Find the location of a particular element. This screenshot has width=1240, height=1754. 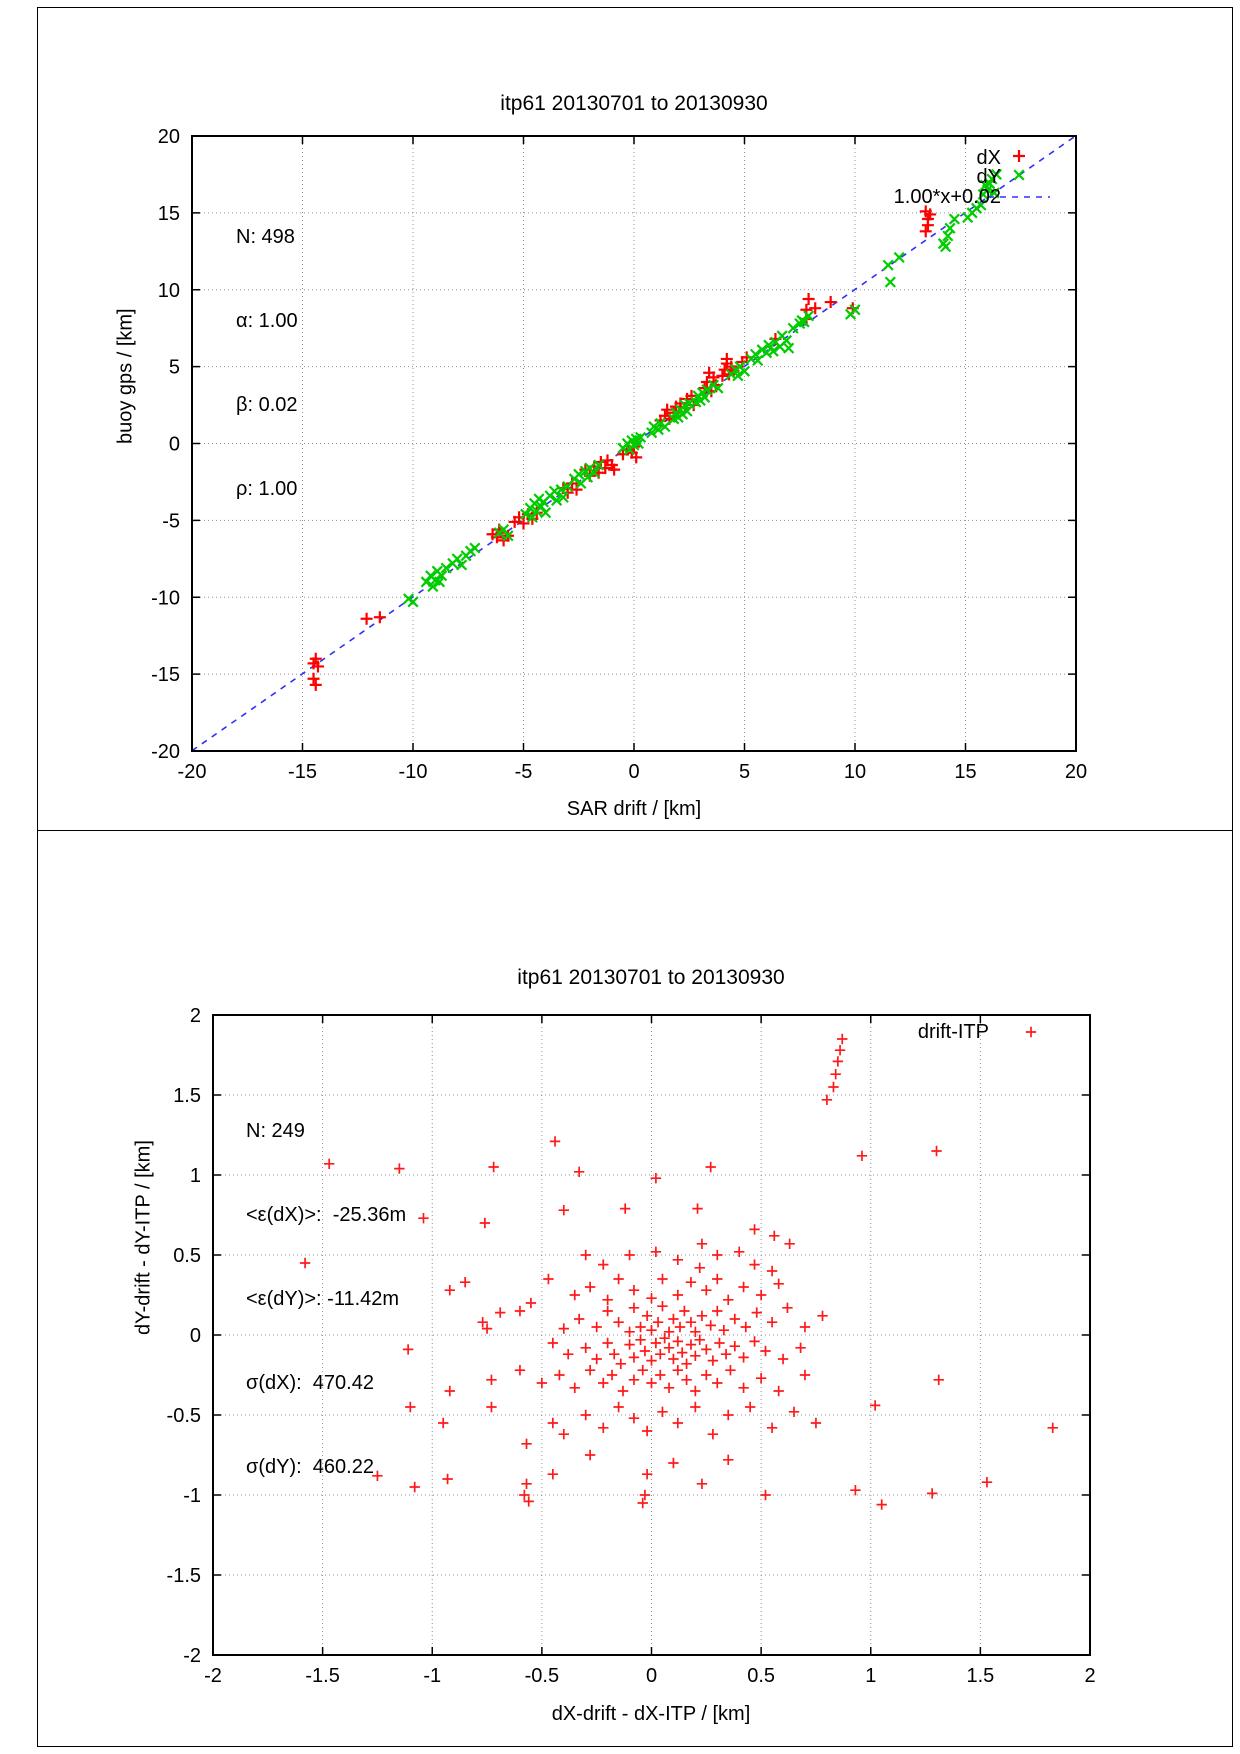

legend-markers is located at coordinates (1031, 1032).